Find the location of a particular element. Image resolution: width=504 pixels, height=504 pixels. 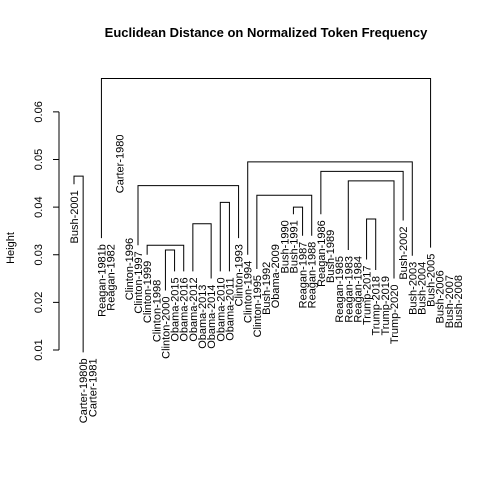

leaf-label: Carter-1981 is located at coordinates (93, 387).